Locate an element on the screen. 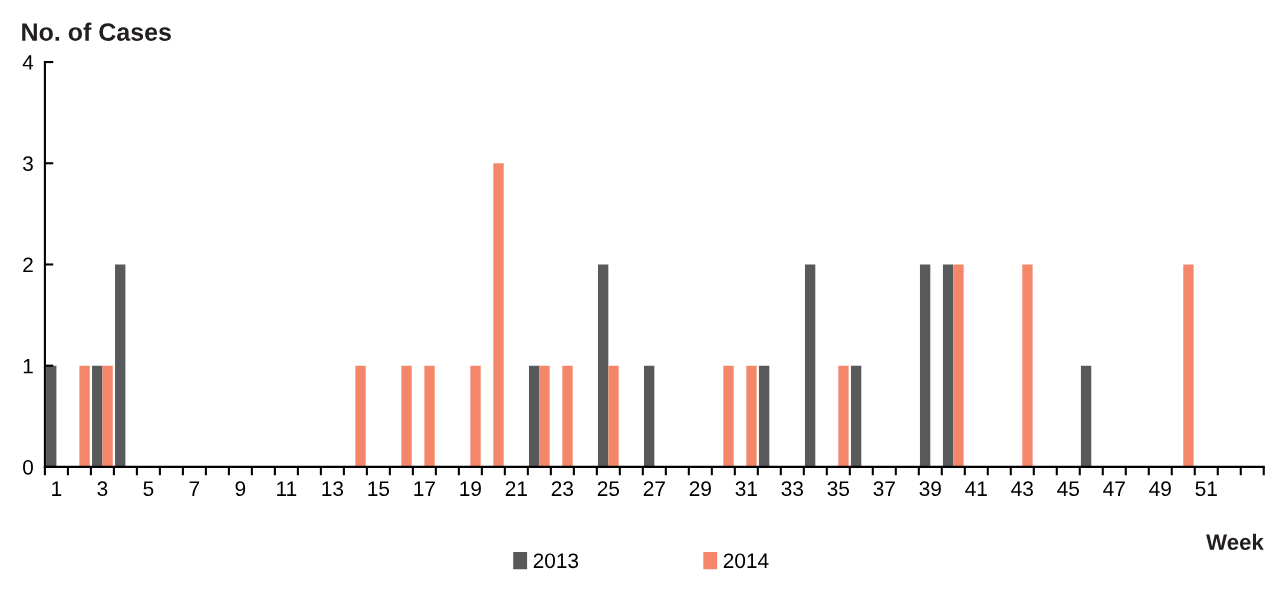  x-tick-label: 51 is located at coordinates (1206, 489).